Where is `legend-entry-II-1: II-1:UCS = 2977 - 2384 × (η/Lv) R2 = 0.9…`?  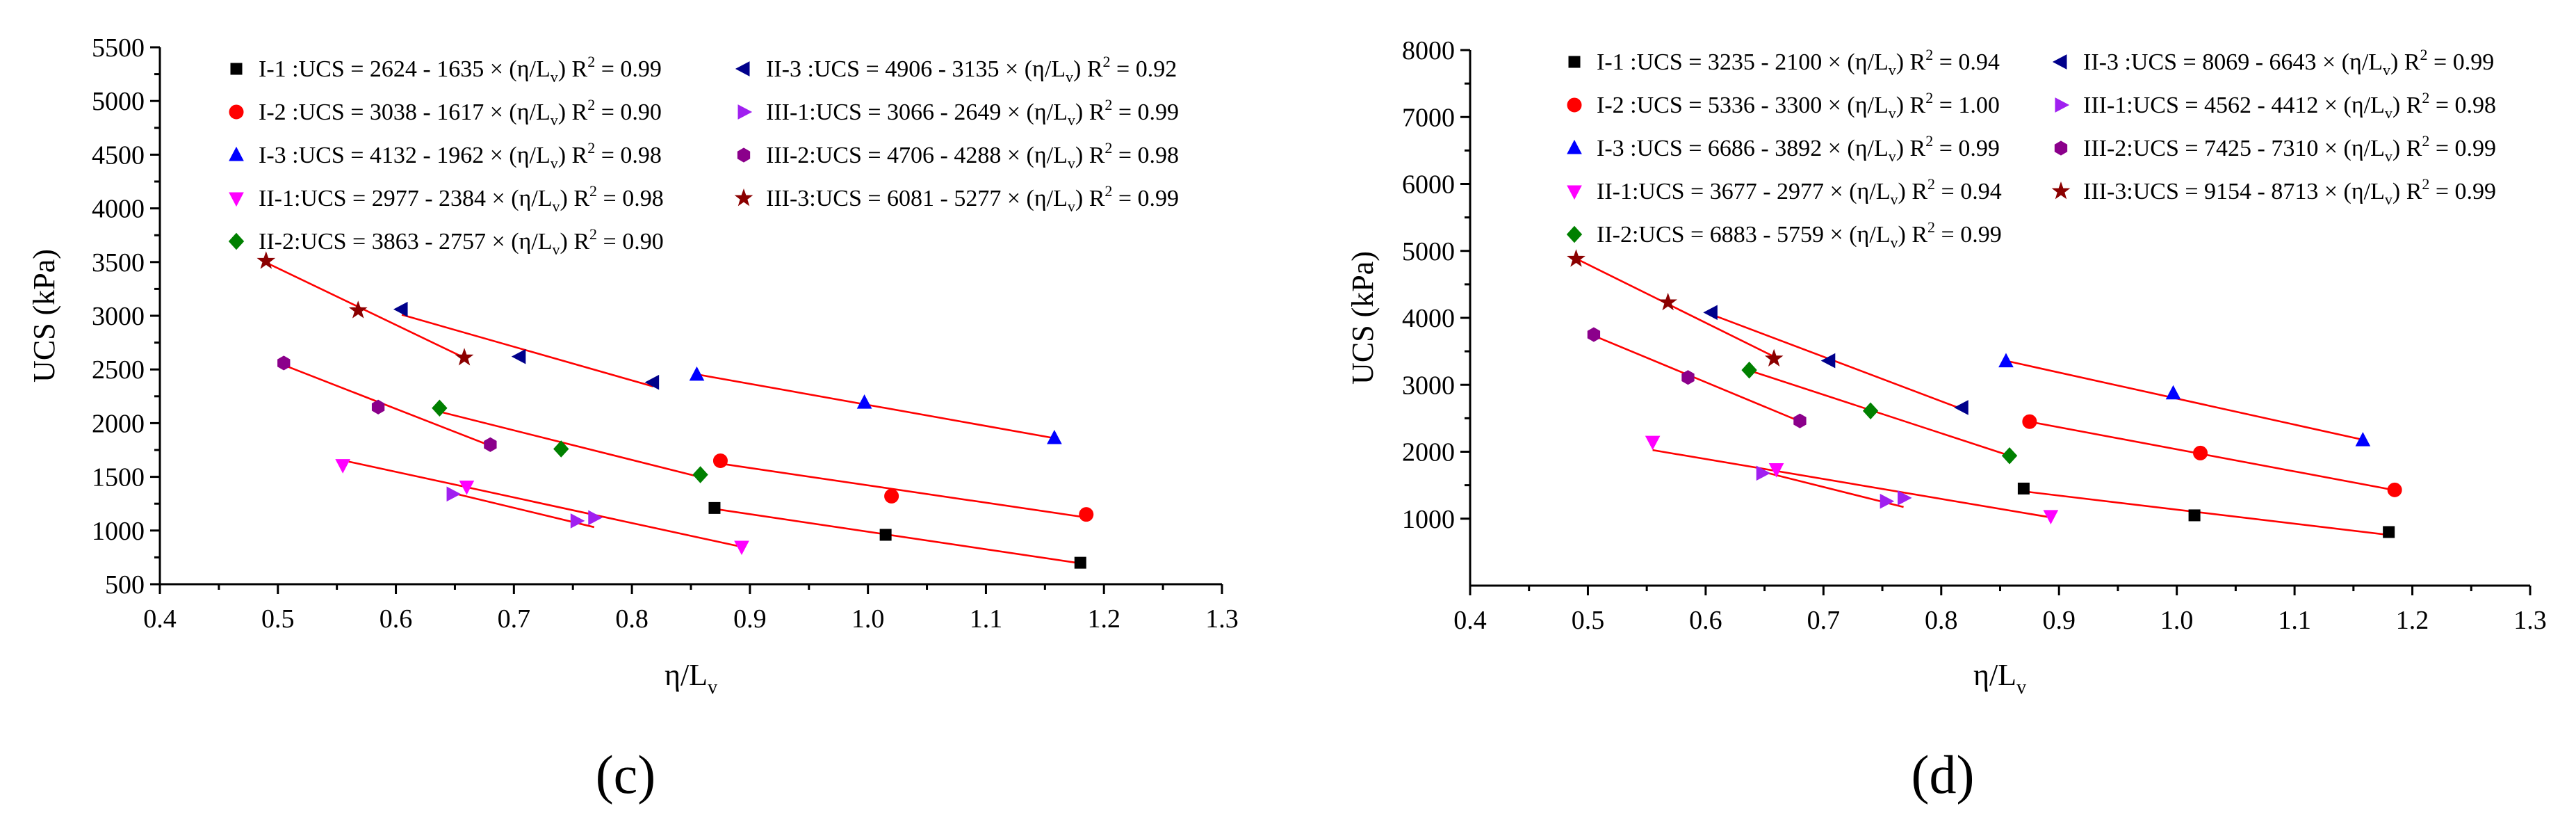 legend-entry-II-1: II-1:UCS = 2977 - 2384 × (η/Lv) R2 = 0.9… is located at coordinates (446, 198).